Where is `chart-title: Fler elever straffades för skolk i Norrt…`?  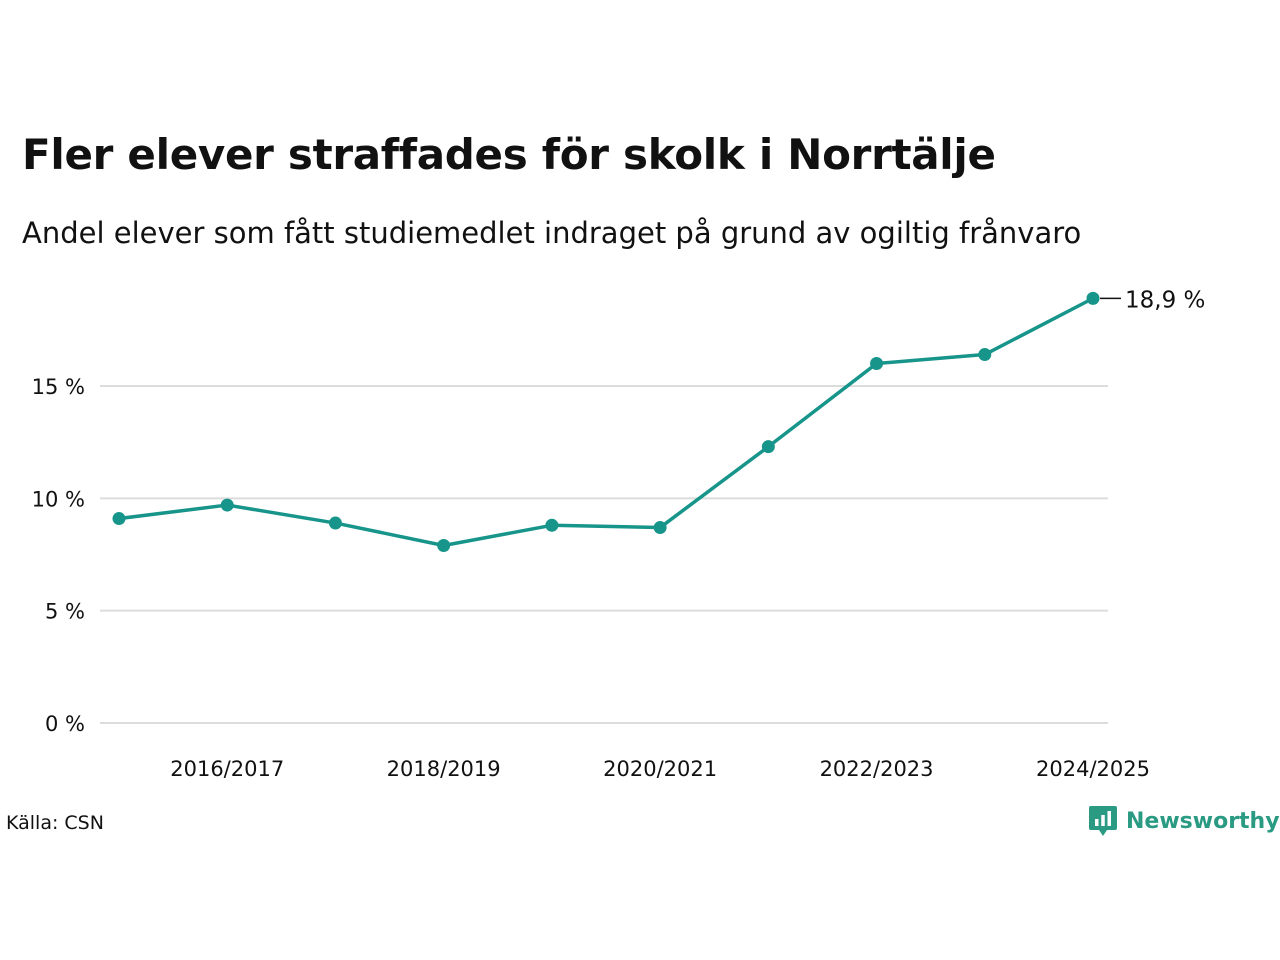
chart-title: Fler elever straffades för skolk i Norrt… is located at coordinates (509, 154).